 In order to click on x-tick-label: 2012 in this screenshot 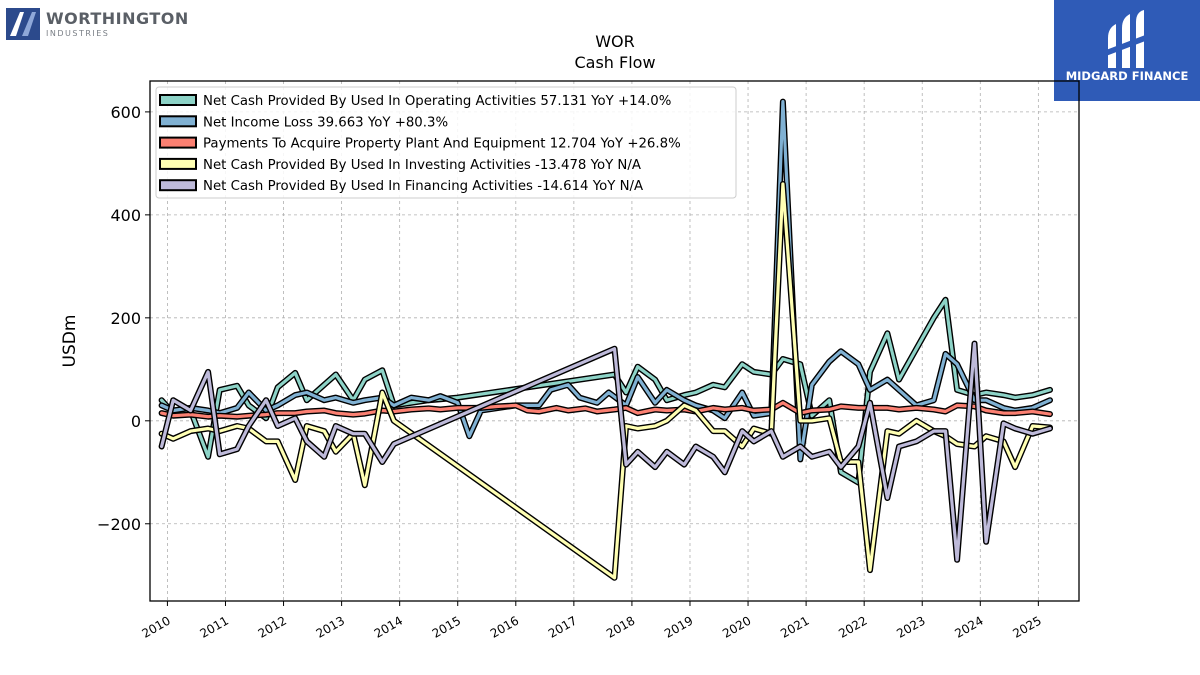, I will do `click(272, 626)`.